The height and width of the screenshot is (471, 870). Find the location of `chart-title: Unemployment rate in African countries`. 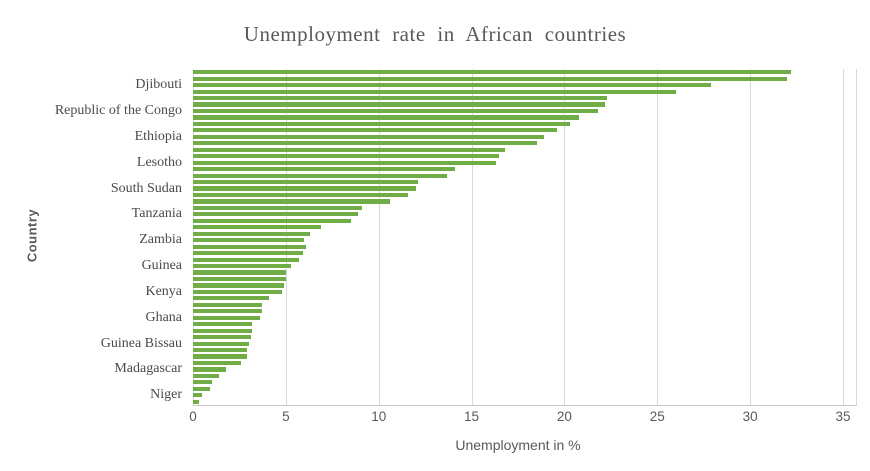

chart-title: Unemployment rate in African countries is located at coordinates (435, 34).